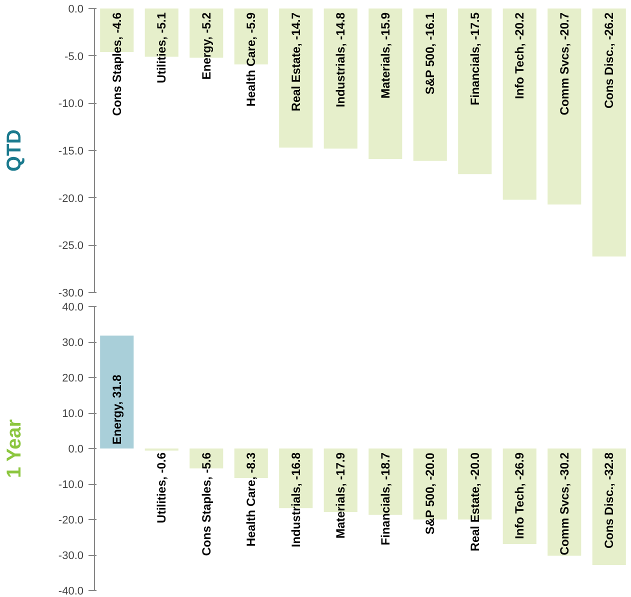  I want to click on x-tick-label: Industrials, -16.8, so click(295, 500).